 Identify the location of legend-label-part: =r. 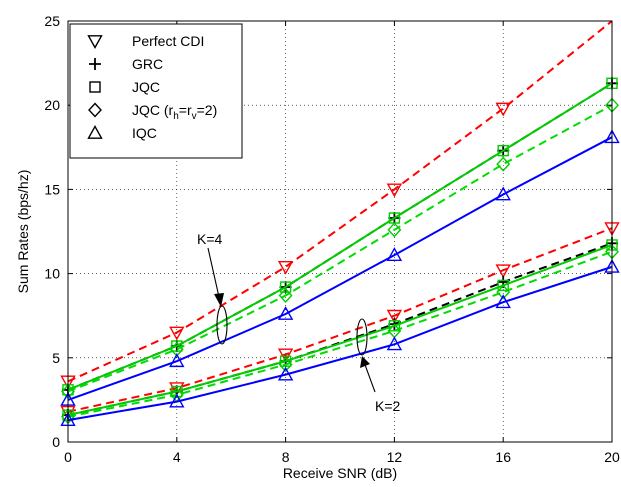
(185, 110).